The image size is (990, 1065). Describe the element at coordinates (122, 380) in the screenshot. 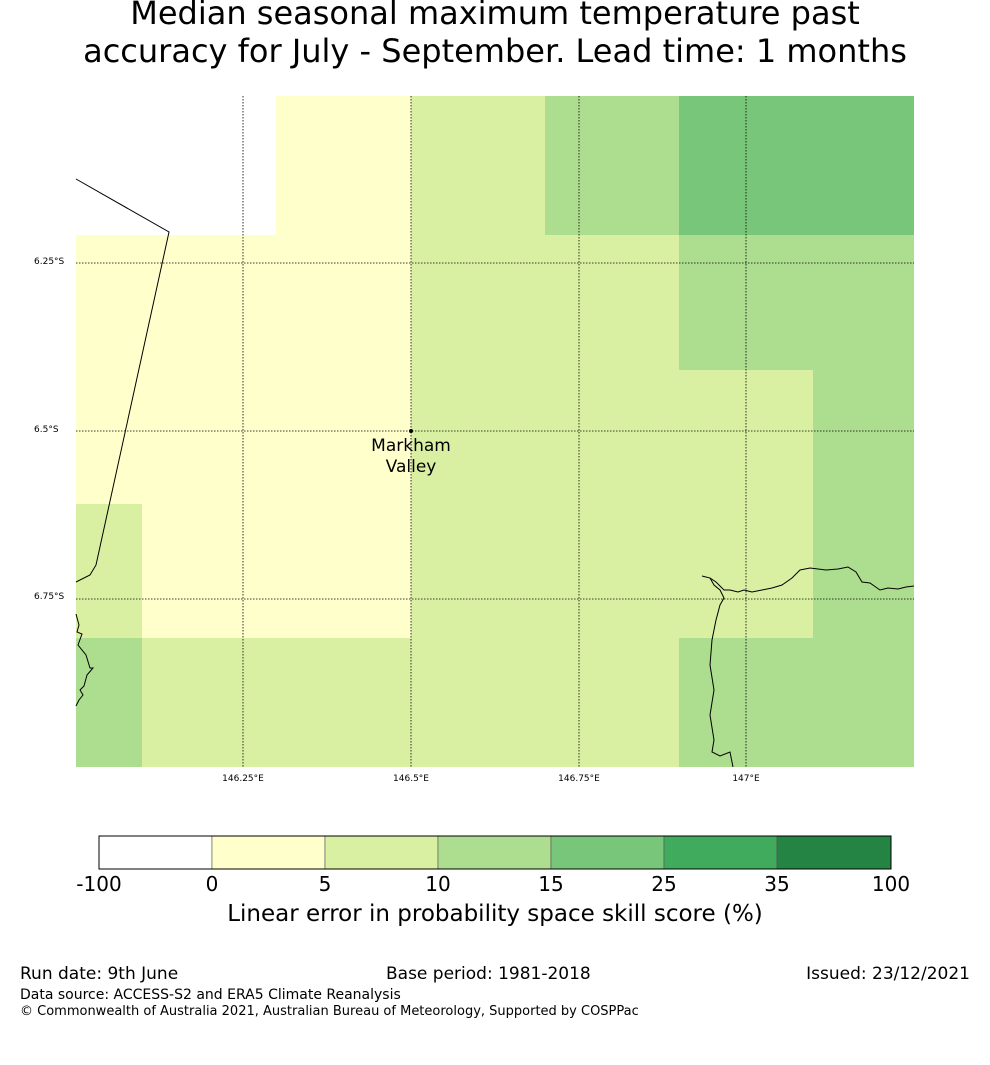

I see `border-line` at that location.